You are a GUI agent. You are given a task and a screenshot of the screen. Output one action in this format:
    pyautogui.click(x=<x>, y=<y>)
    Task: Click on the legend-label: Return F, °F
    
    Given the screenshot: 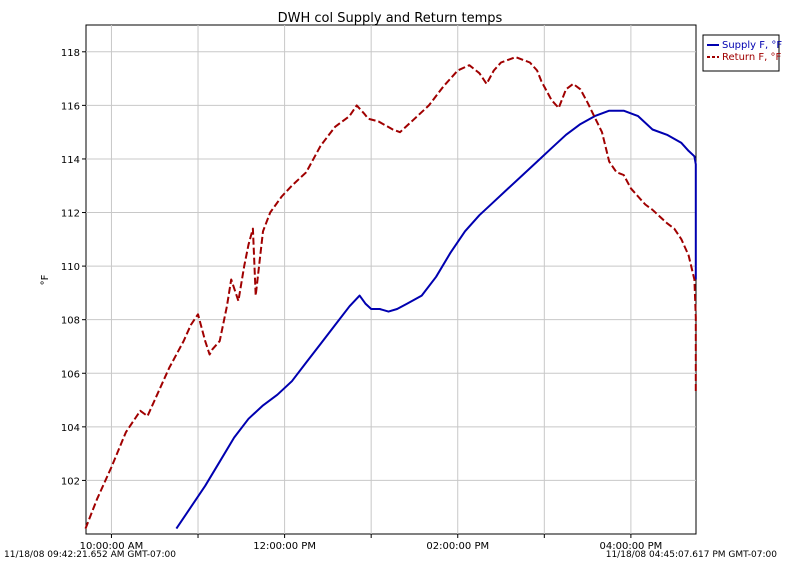 What is the action you would take?
    pyautogui.click(x=751, y=57)
    